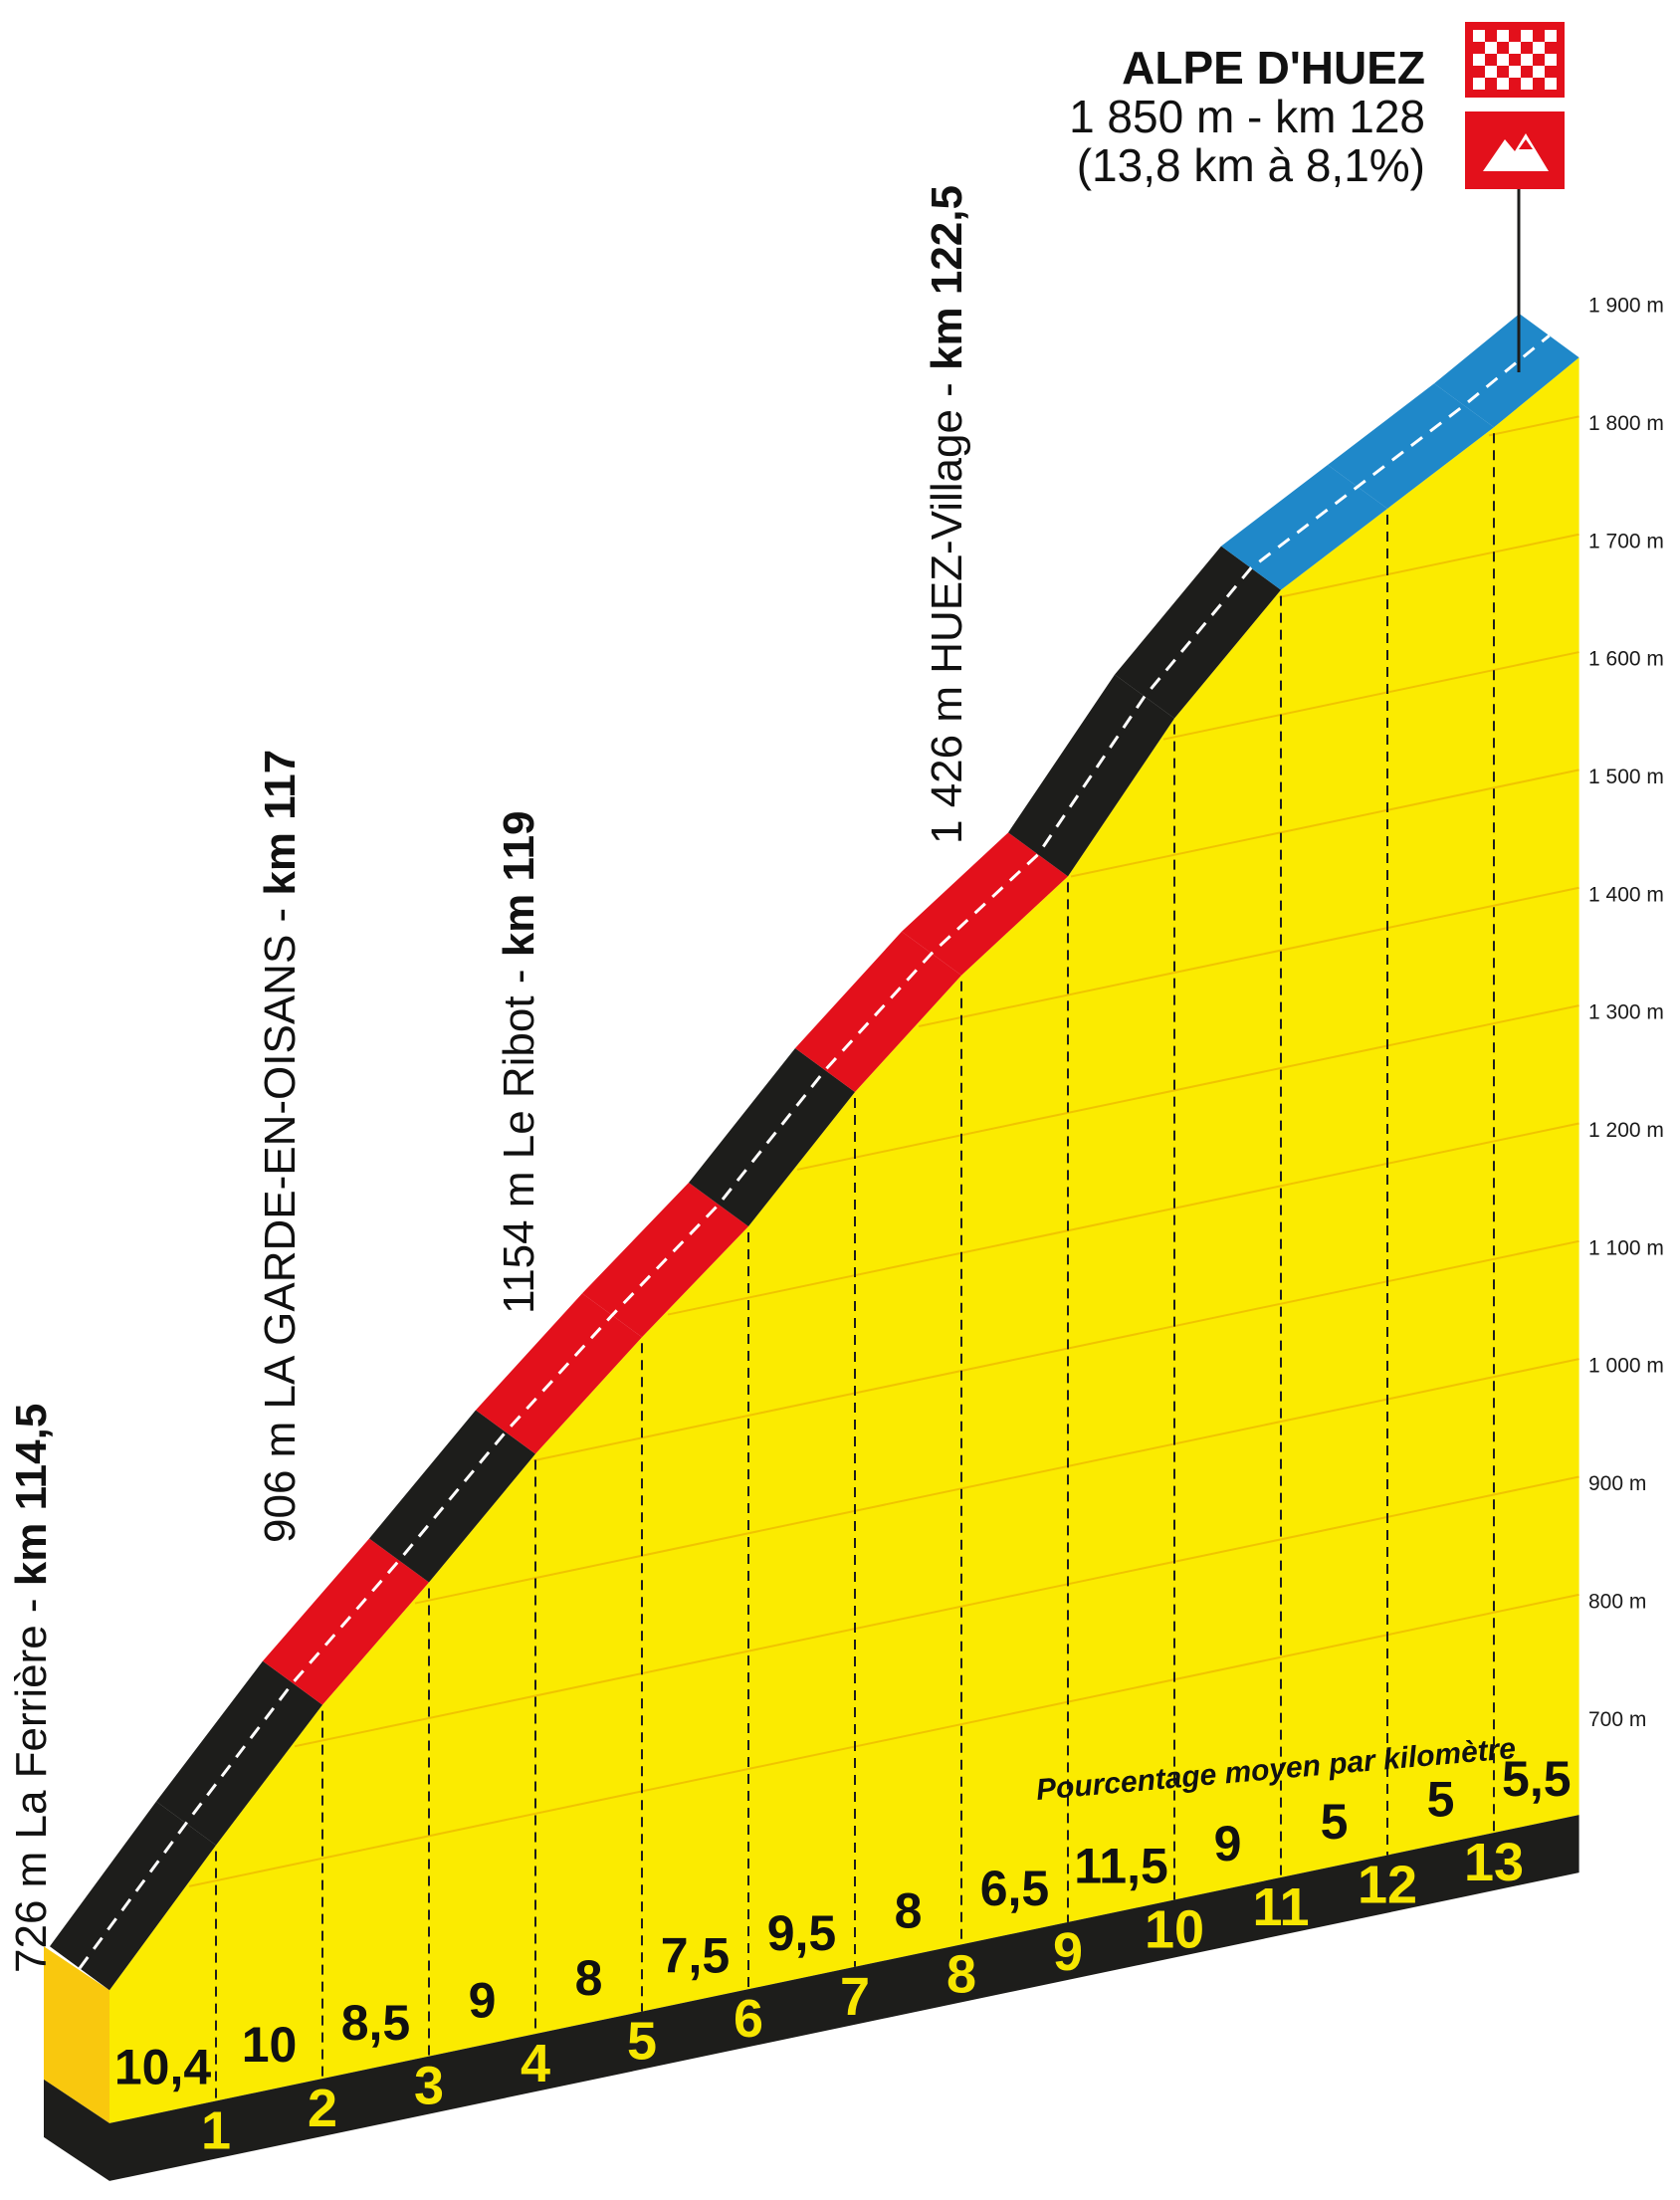 Image resolution: width=1680 pixels, height=2200 pixels. What do you see at coordinates (947, 514) in the screenshot?
I see `location-label: 1 426 m HUEZ-Village - km 122,5` at bounding box center [947, 514].